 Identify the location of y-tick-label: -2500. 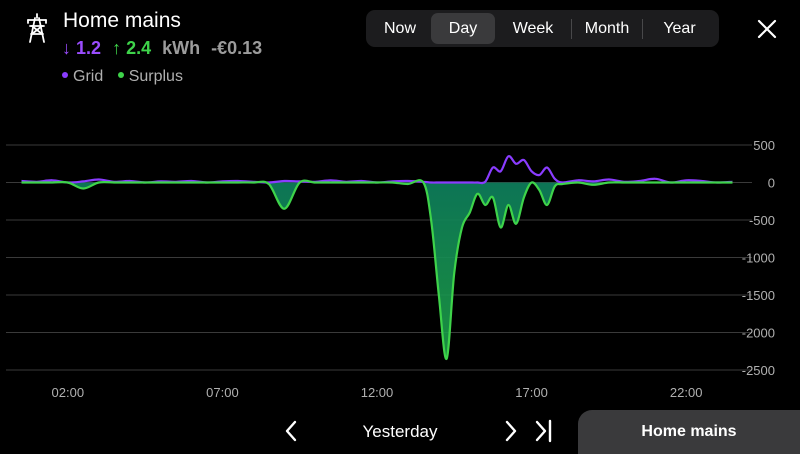
(758, 370).